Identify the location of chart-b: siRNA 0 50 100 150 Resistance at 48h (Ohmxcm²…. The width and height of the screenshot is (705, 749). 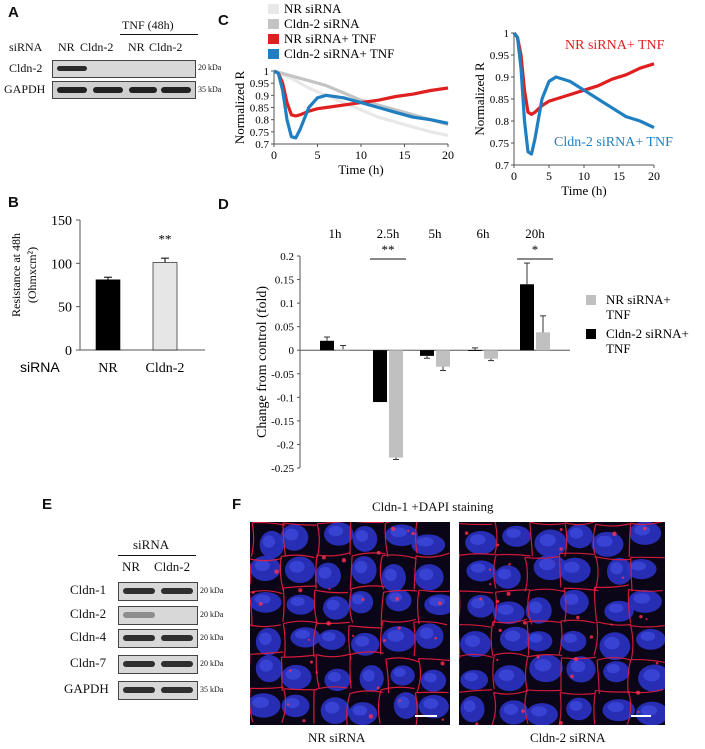
(107, 295).